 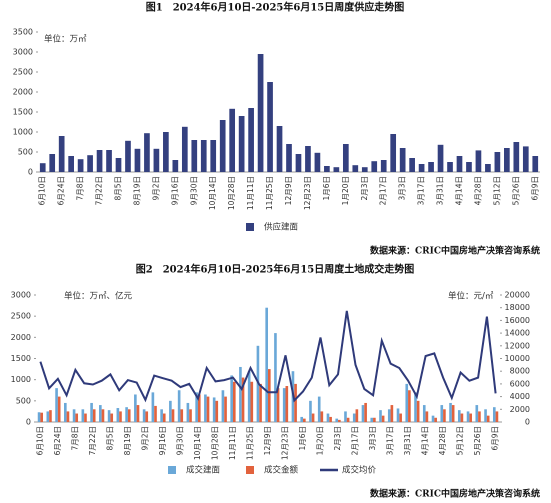 What do you see at coordinates (23, 132) in the screenshot?
I see `y-tick-label: 1000` at bounding box center [23, 132].